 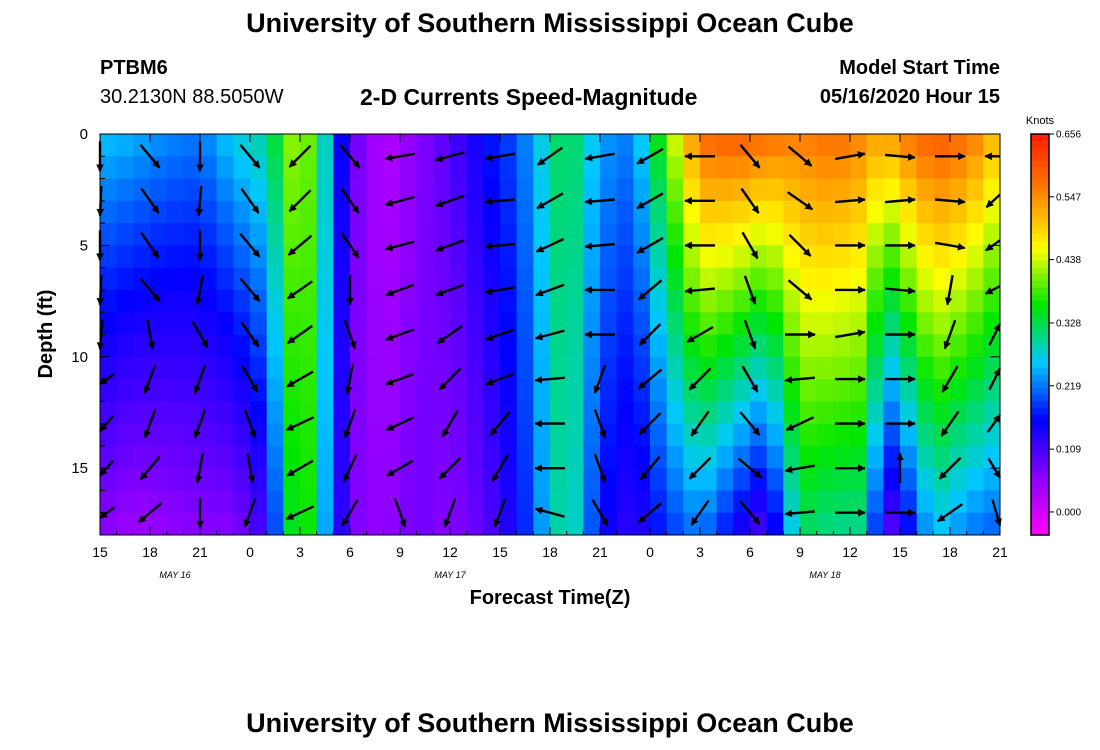 I want to click on colorbar-label: 0.438, so click(x=1068, y=260).